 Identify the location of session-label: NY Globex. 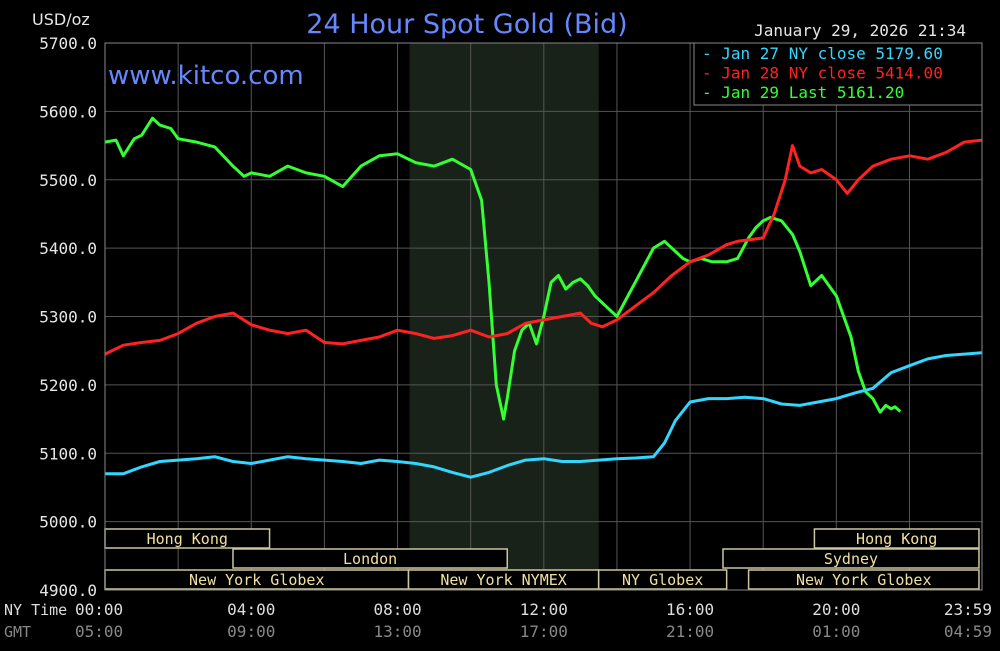
(662, 580).